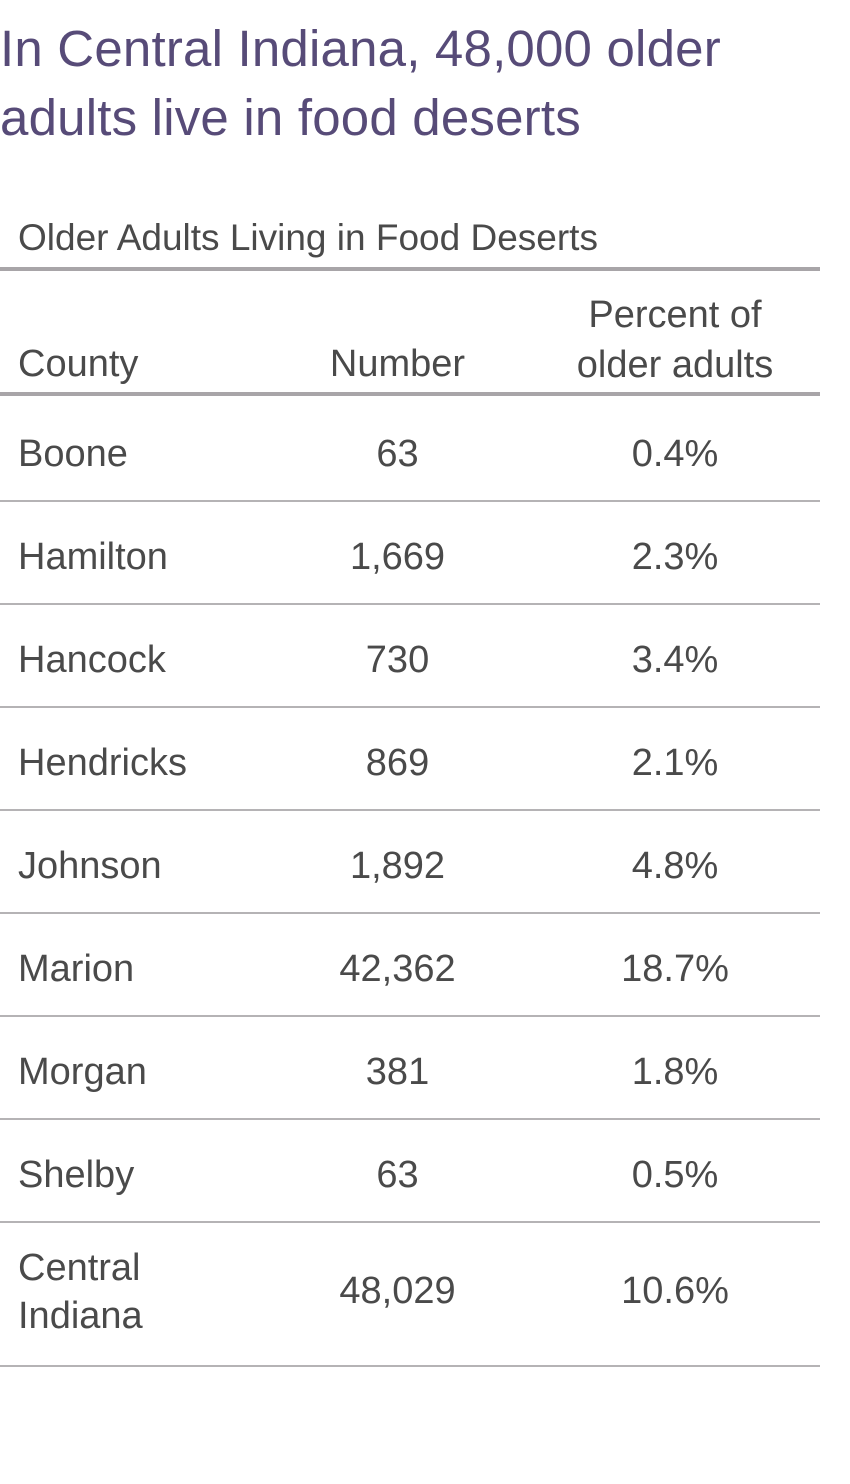  I want to click on table-cell-percent: 10.6%, so click(675, 1291).